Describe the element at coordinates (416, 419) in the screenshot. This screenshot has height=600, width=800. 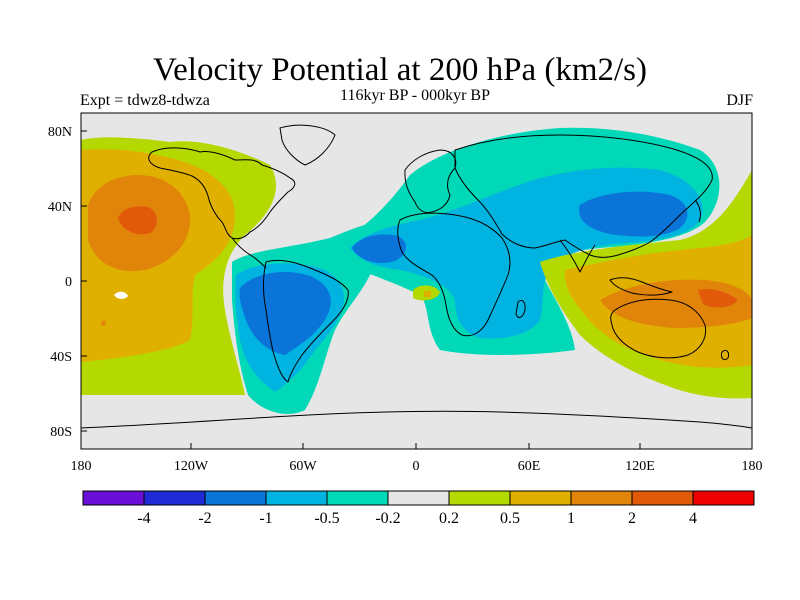
I see `coast-antarctica` at that location.